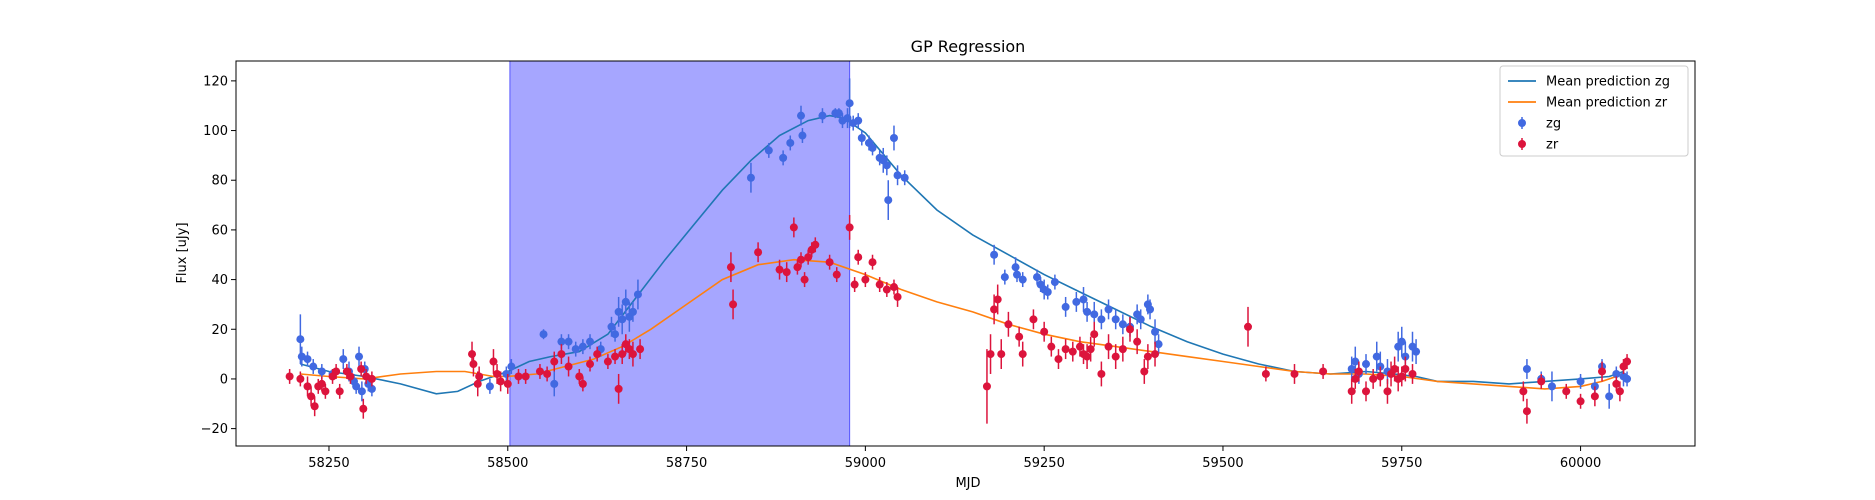 This screenshot has height=500, width=1875. I want to click on x-tick-label: 59750, so click(1401, 463).